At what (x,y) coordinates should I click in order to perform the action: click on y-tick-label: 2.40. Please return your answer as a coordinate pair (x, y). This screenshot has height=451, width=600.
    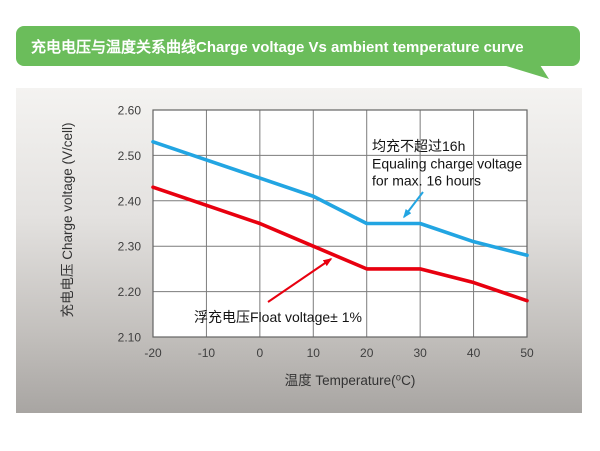
    Looking at the image, I should click on (130, 201).